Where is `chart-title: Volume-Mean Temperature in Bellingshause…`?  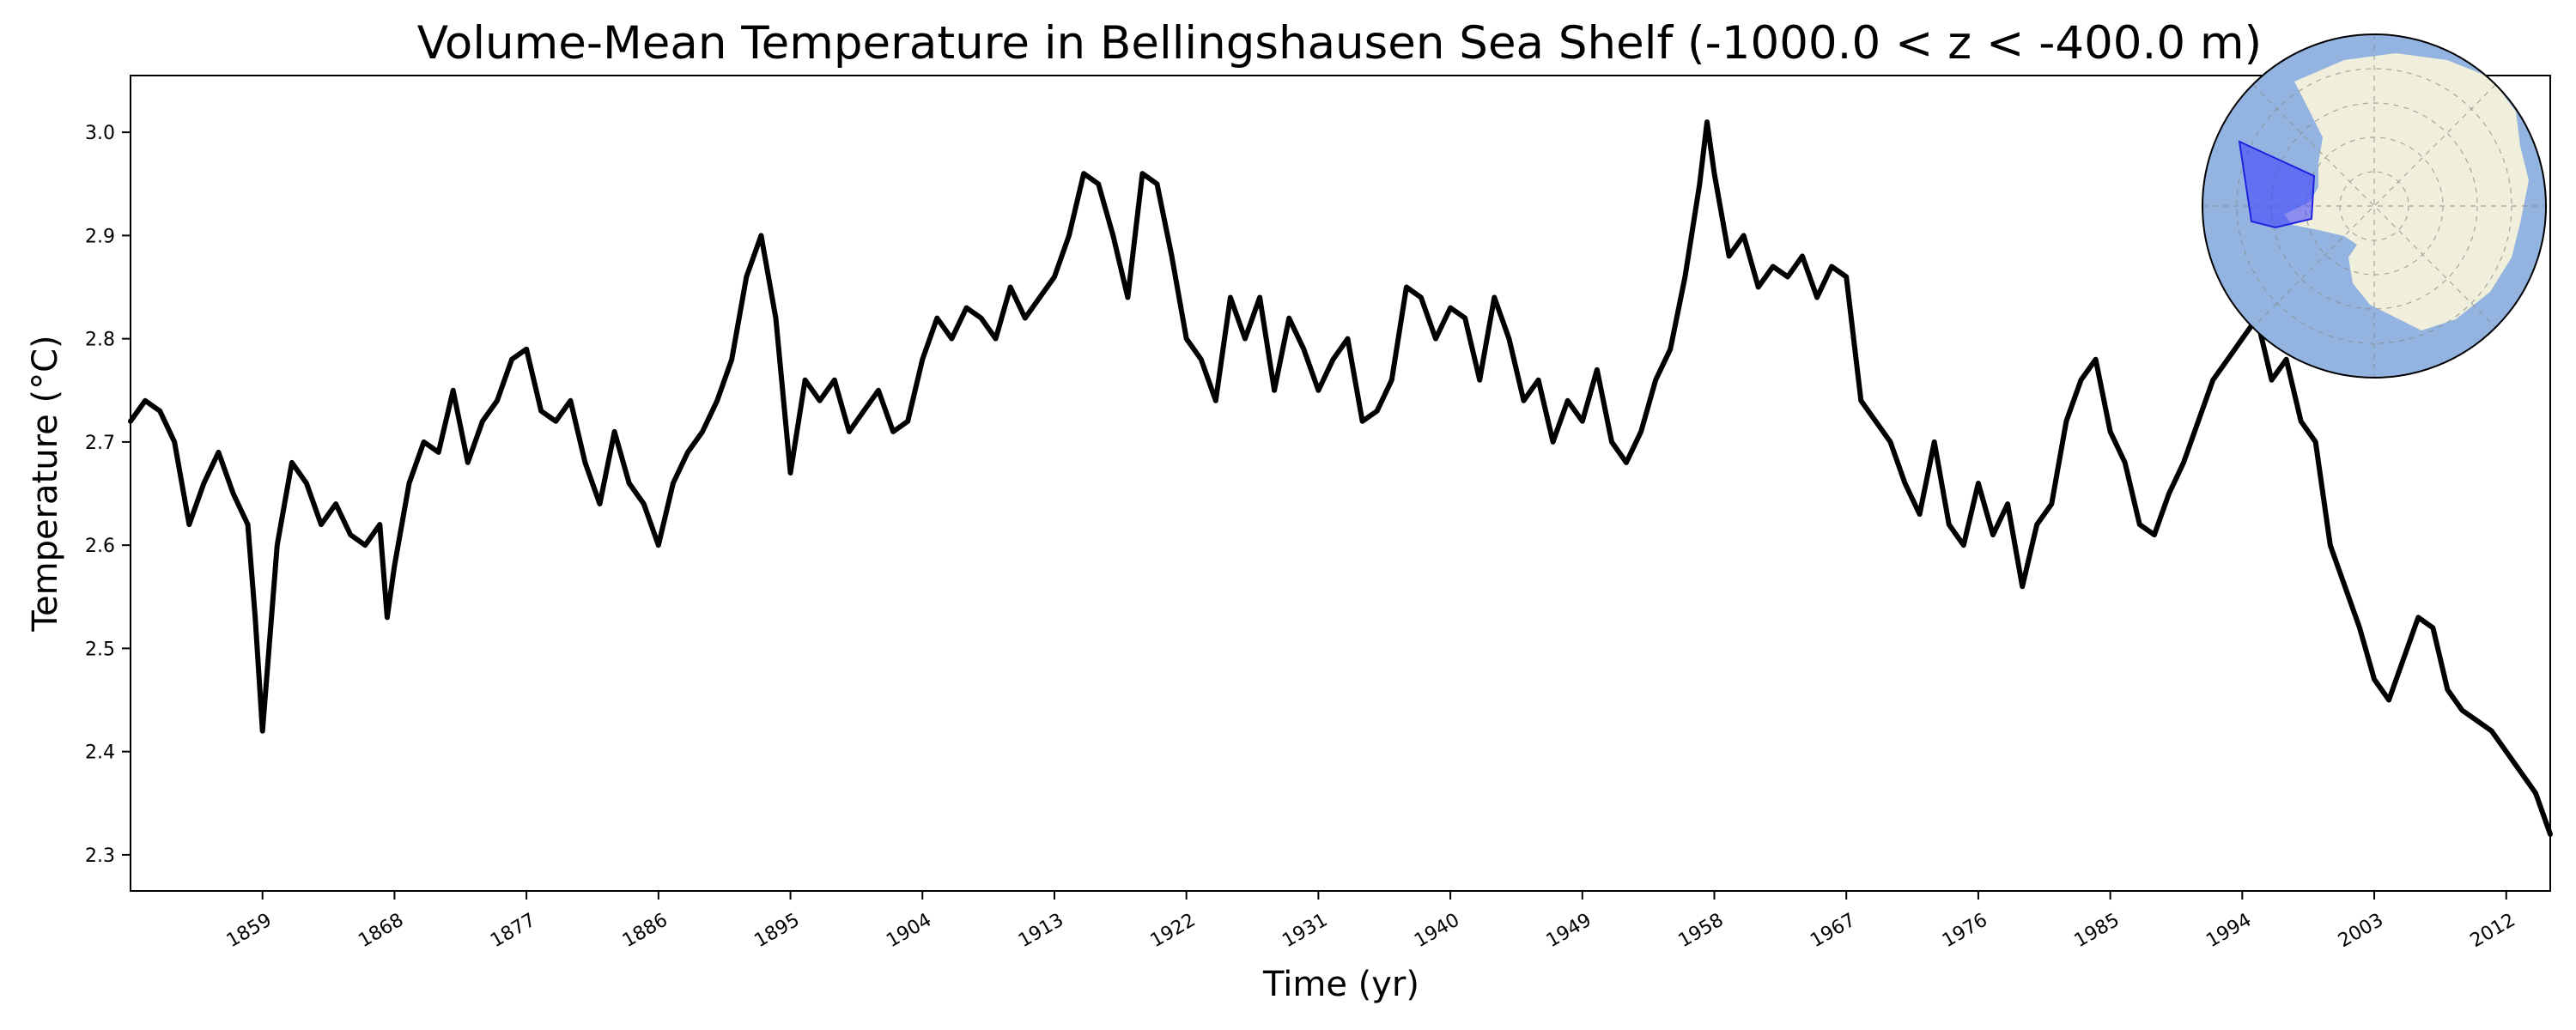
chart-title: Volume-Mean Temperature in Bellingshause… is located at coordinates (1339, 43).